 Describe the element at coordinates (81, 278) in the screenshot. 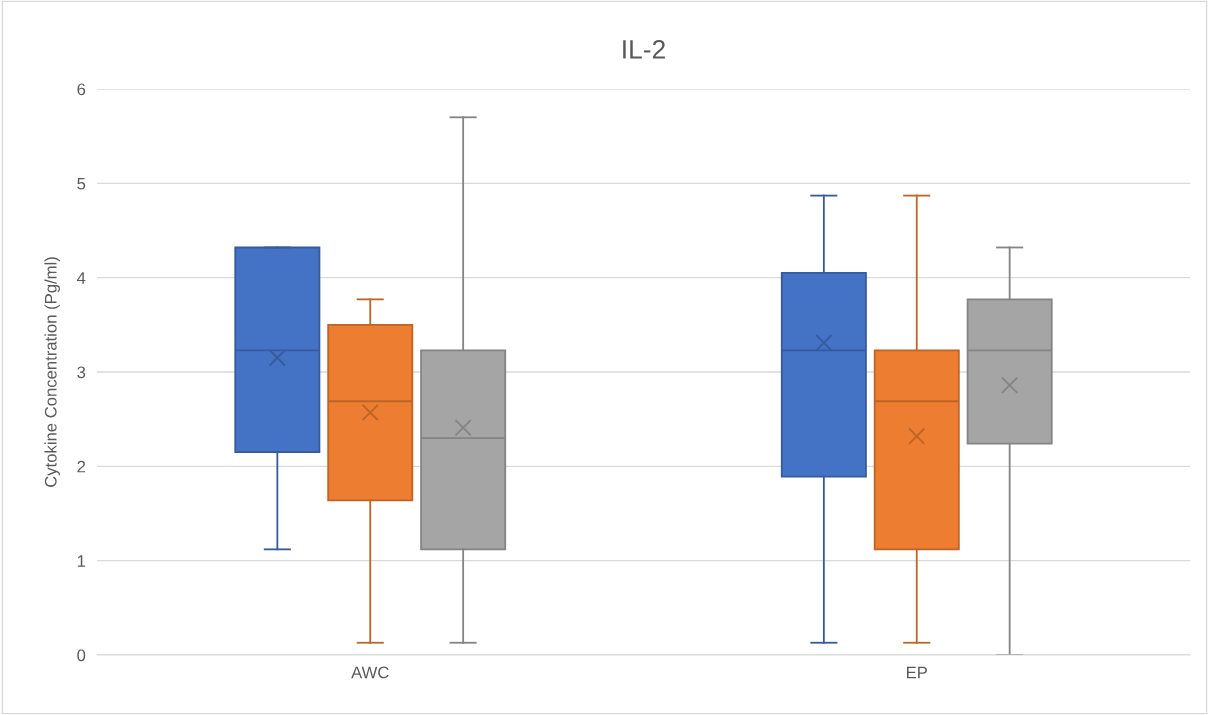

I see `y-tick-label: 4` at that location.